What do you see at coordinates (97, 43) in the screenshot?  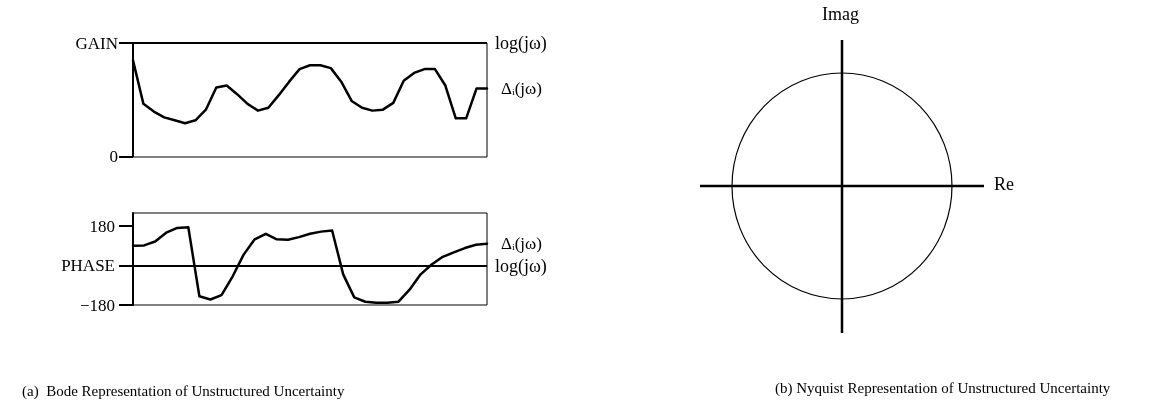 I see `y-axis-title: GAIN` at bounding box center [97, 43].